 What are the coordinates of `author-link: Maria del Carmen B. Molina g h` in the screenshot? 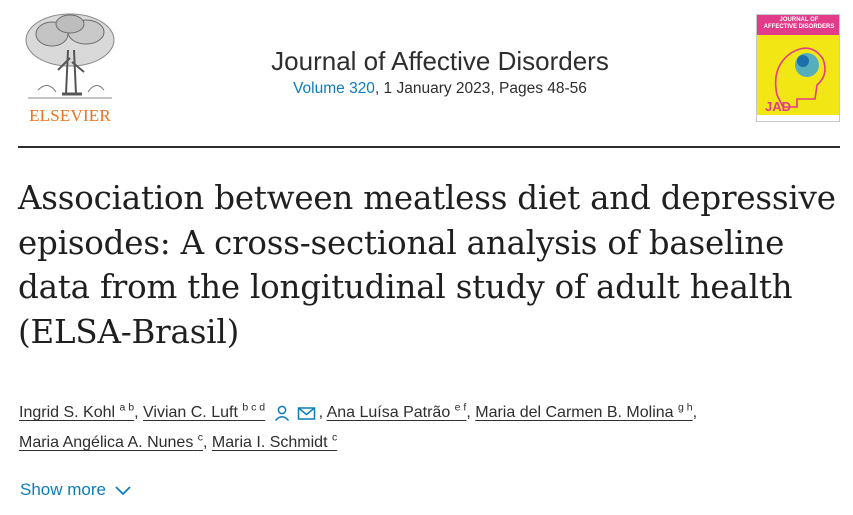 It's located at (584, 411).